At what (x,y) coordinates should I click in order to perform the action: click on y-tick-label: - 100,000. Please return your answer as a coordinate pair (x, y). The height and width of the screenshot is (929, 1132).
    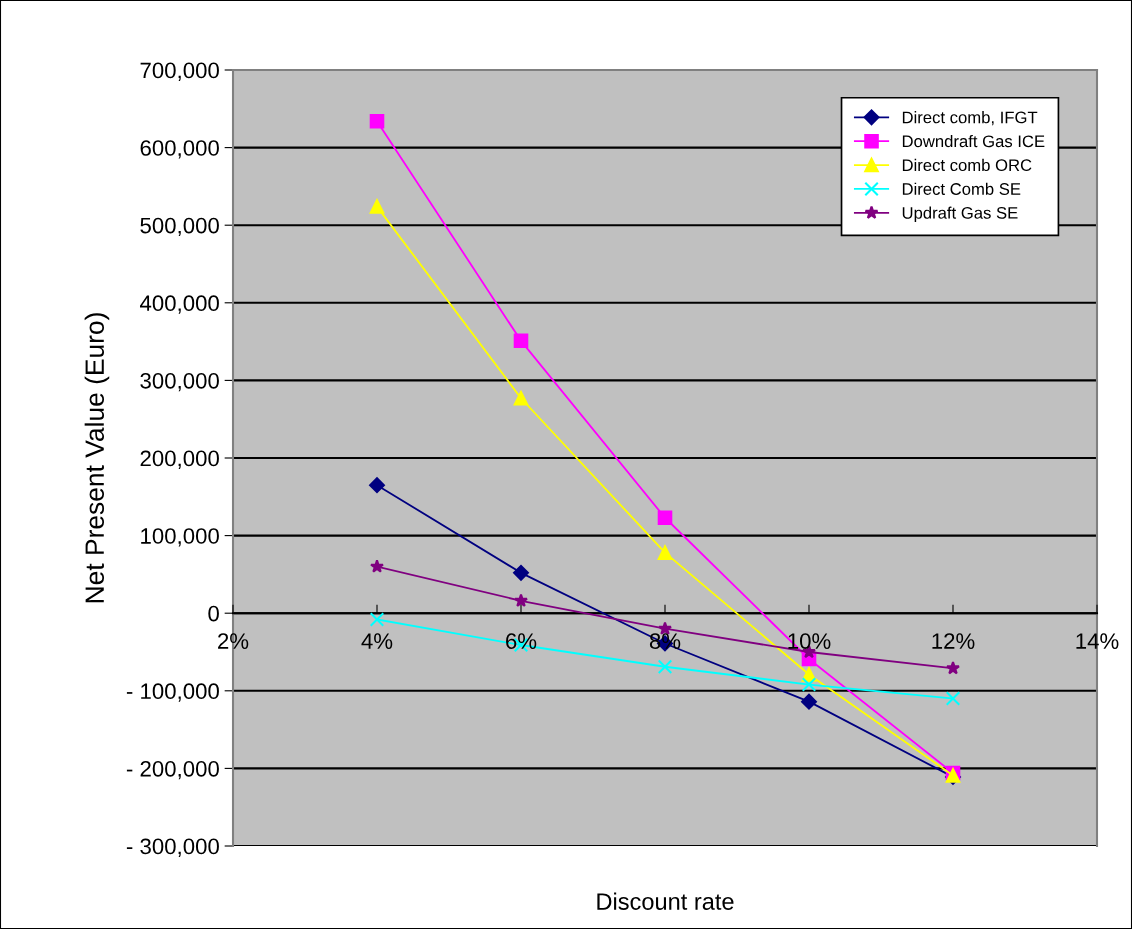
    Looking at the image, I should click on (172, 692).